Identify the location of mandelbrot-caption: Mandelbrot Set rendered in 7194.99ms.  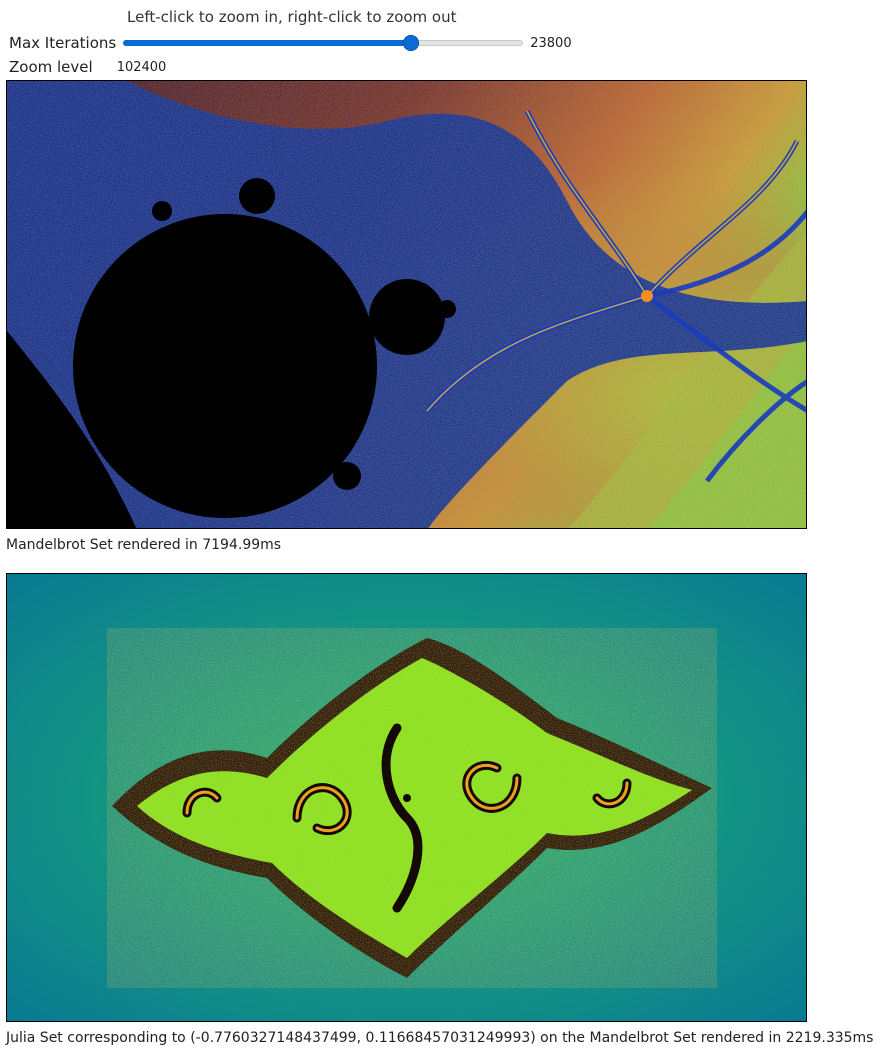
(144, 545).